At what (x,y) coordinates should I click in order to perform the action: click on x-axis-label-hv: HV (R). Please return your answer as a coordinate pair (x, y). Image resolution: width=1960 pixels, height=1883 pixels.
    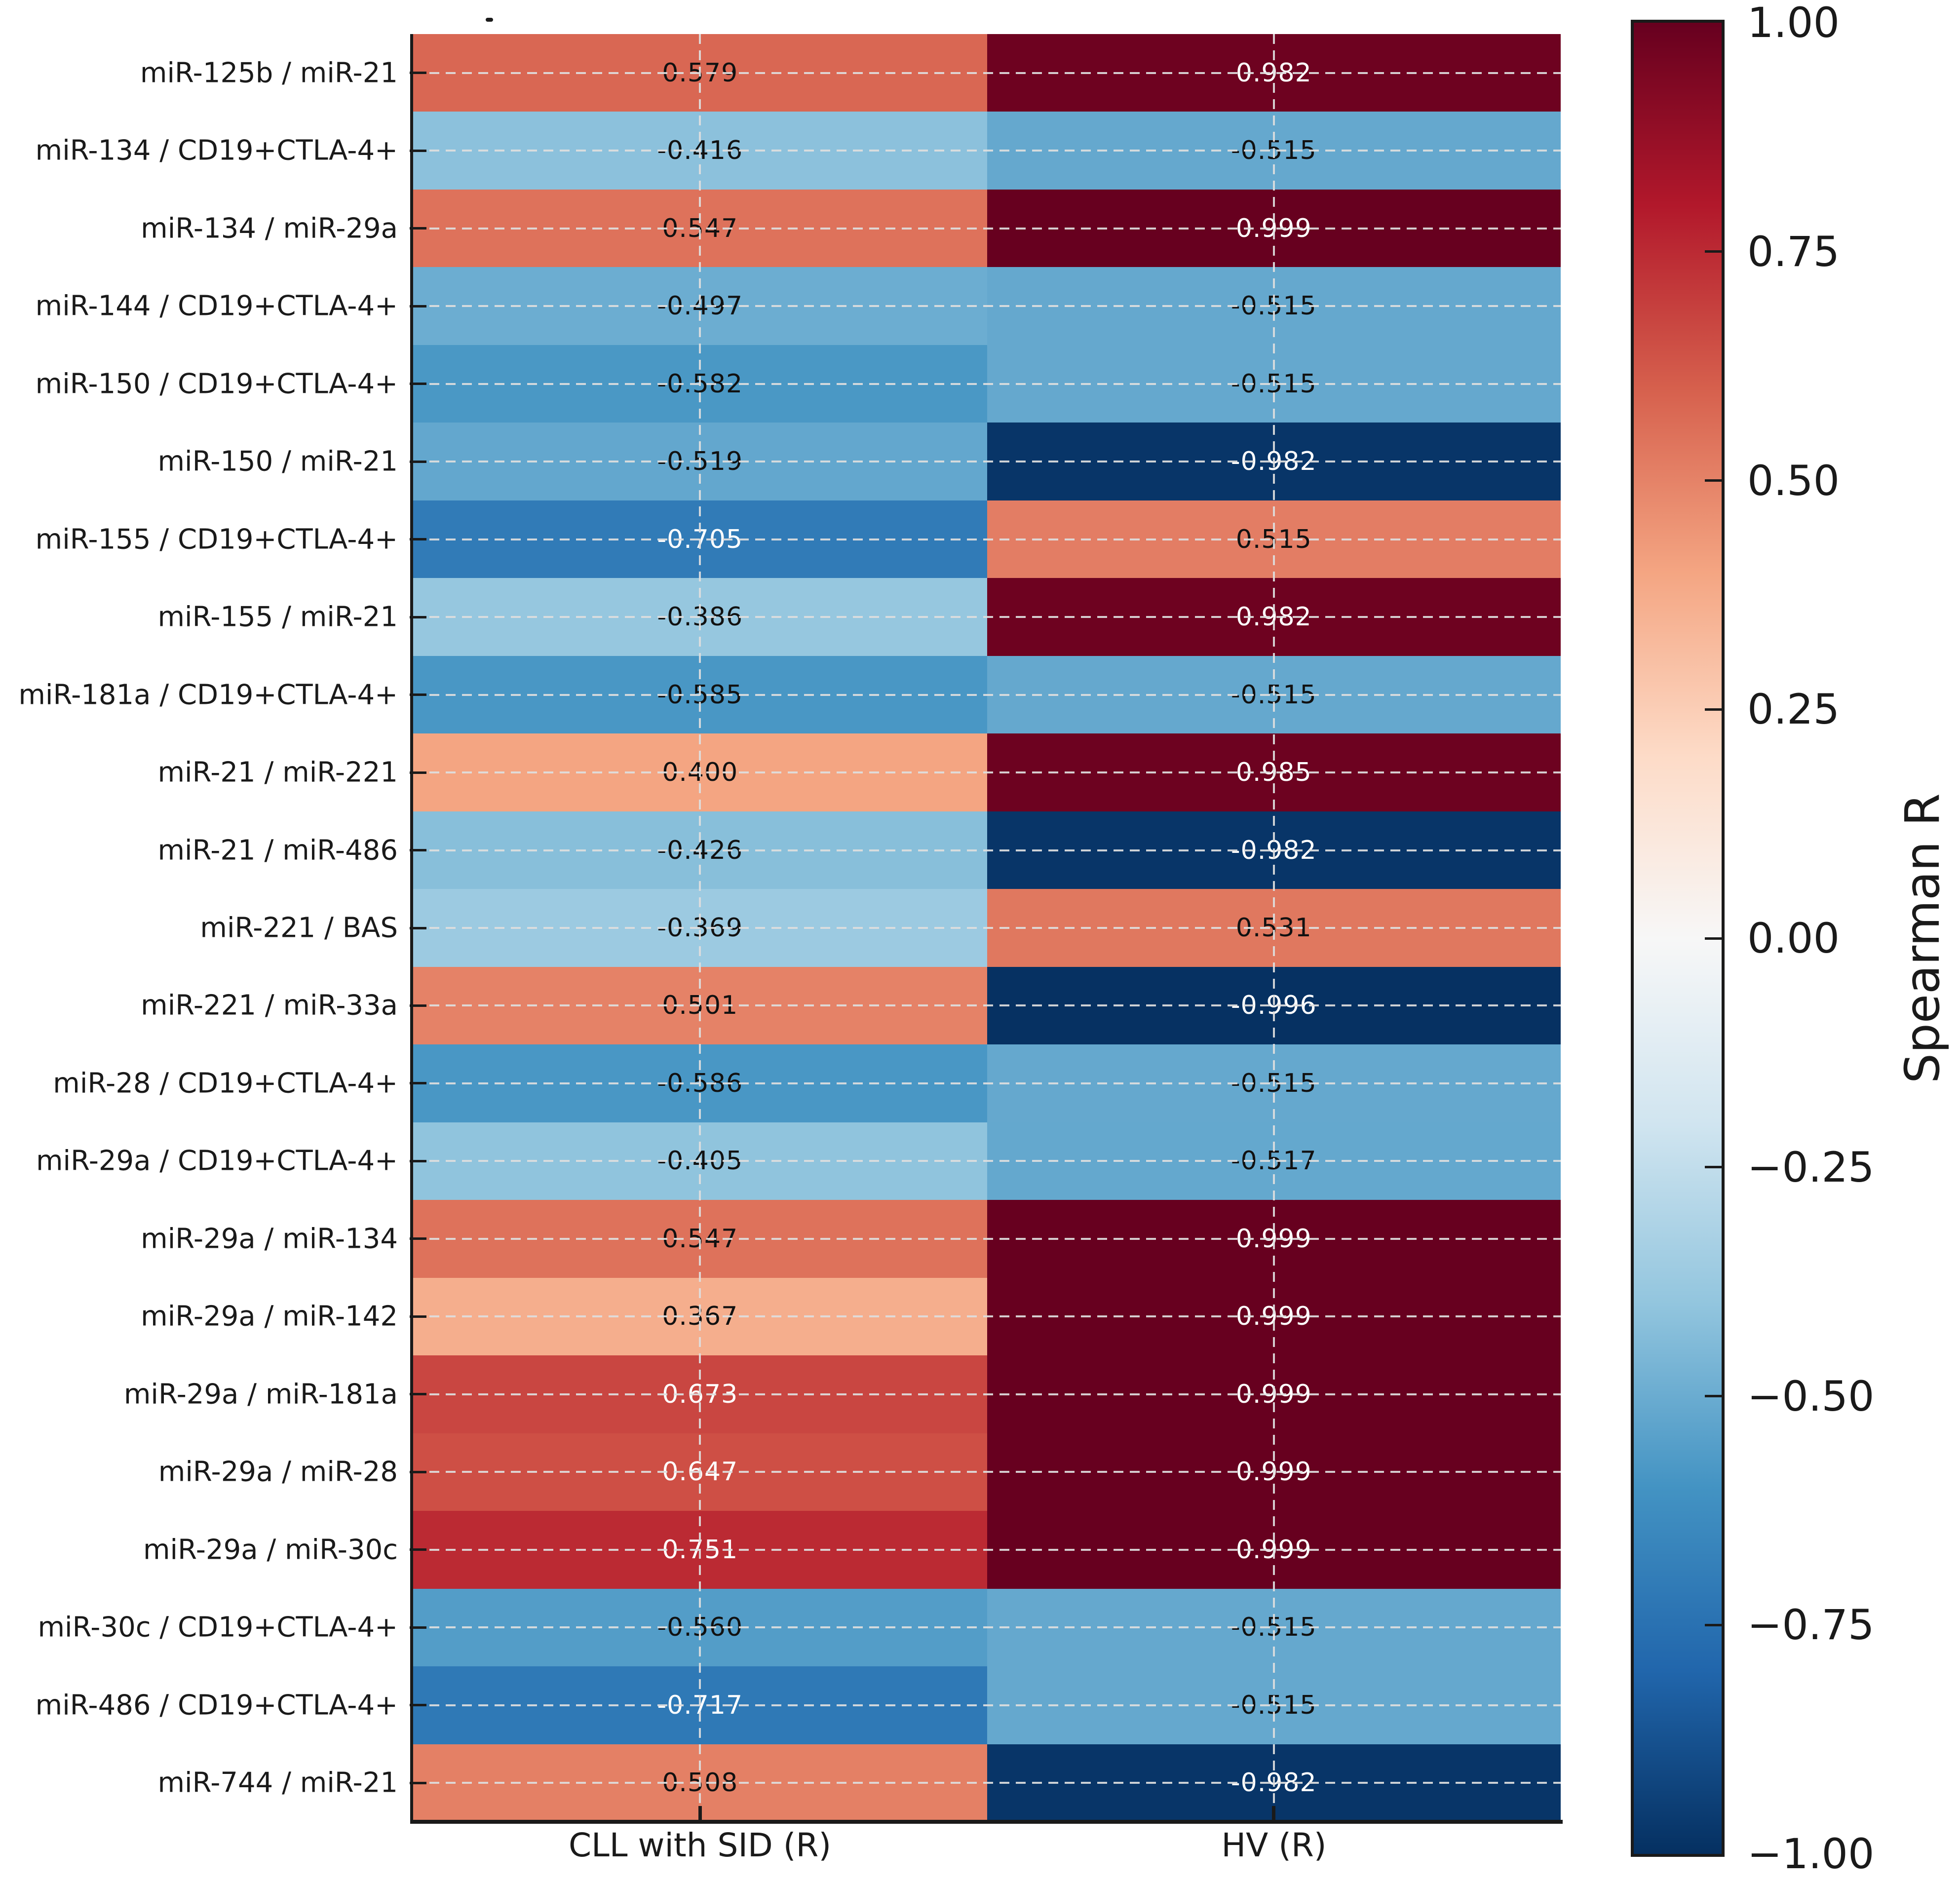
    Looking at the image, I should click on (1274, 1845).